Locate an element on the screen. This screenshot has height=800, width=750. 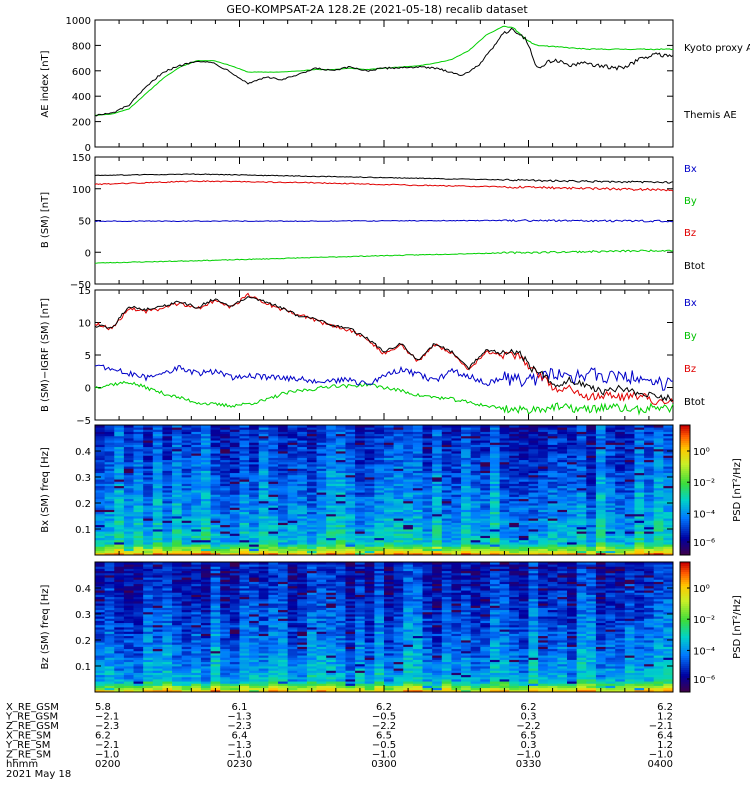
y-tick-label: −5 is located at coordinates (83, 421).